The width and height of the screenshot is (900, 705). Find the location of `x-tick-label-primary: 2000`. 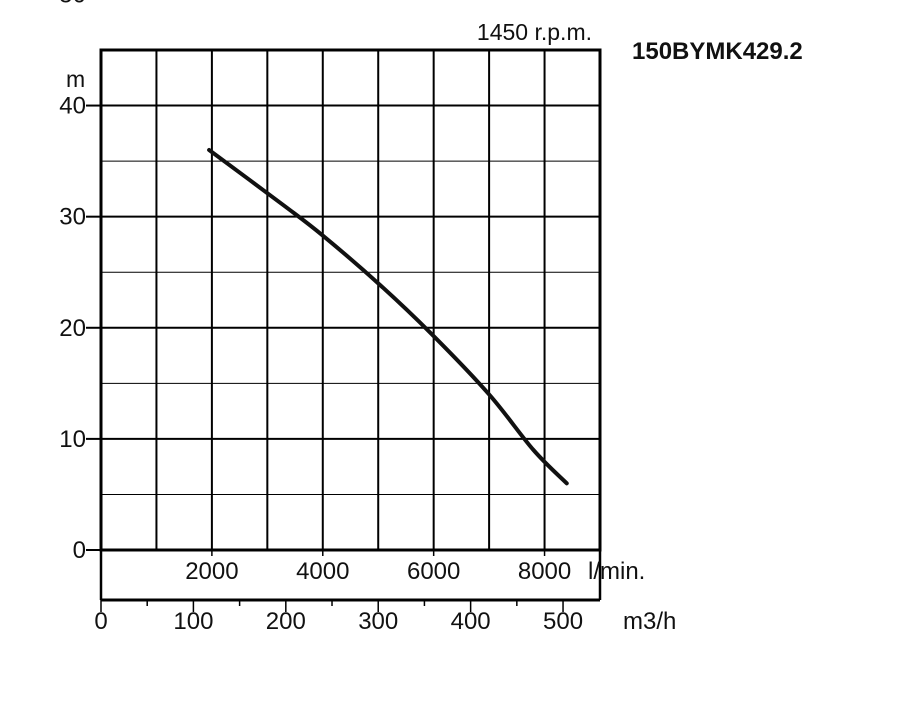

x-tick-label-primary: 2000 is located at coordinates (211, 571).